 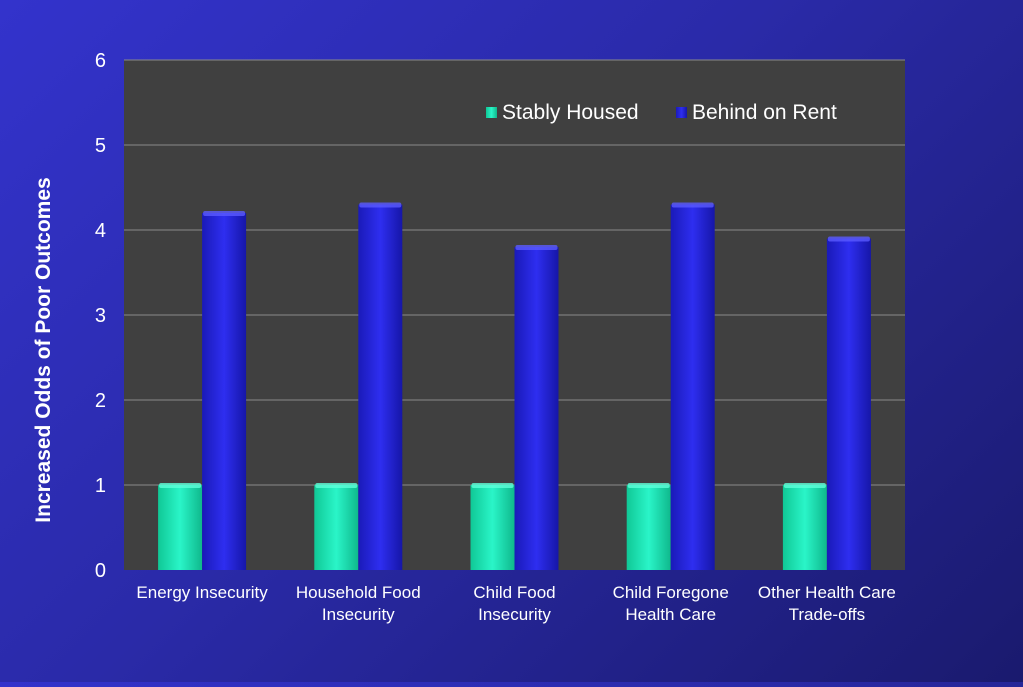 What do you see at coordinates (764, 112) in the screenshot?
I see `legend-label: Behind on Rent` at bounding box center [764, 112].